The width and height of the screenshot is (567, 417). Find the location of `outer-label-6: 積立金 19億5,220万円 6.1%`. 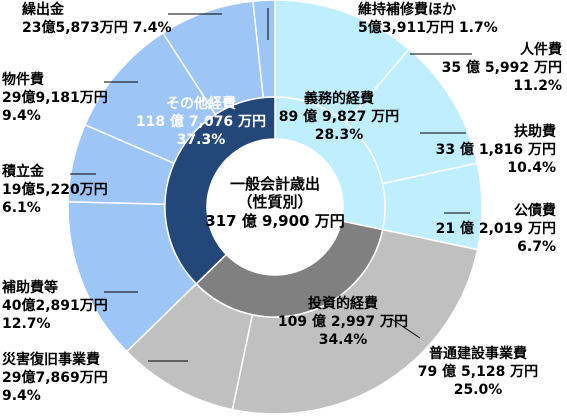

outer-label-6: 積立金 19億5,220万円 6.1% is located at coordinates (54, 189).